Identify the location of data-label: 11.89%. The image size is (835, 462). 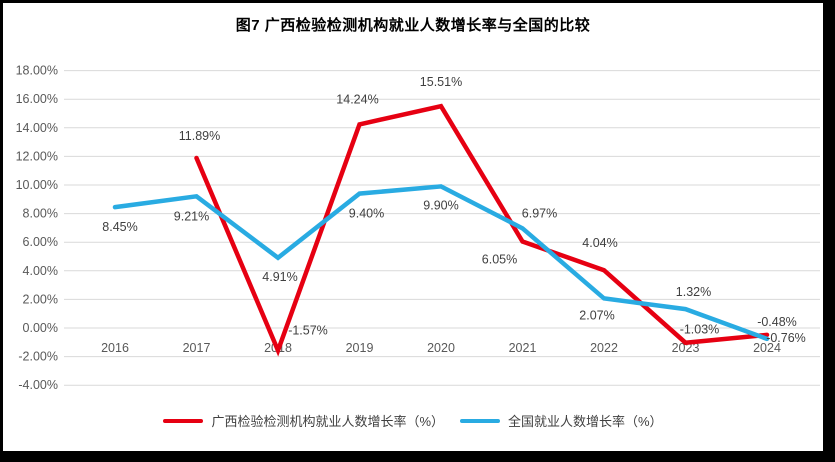
(199, 136).